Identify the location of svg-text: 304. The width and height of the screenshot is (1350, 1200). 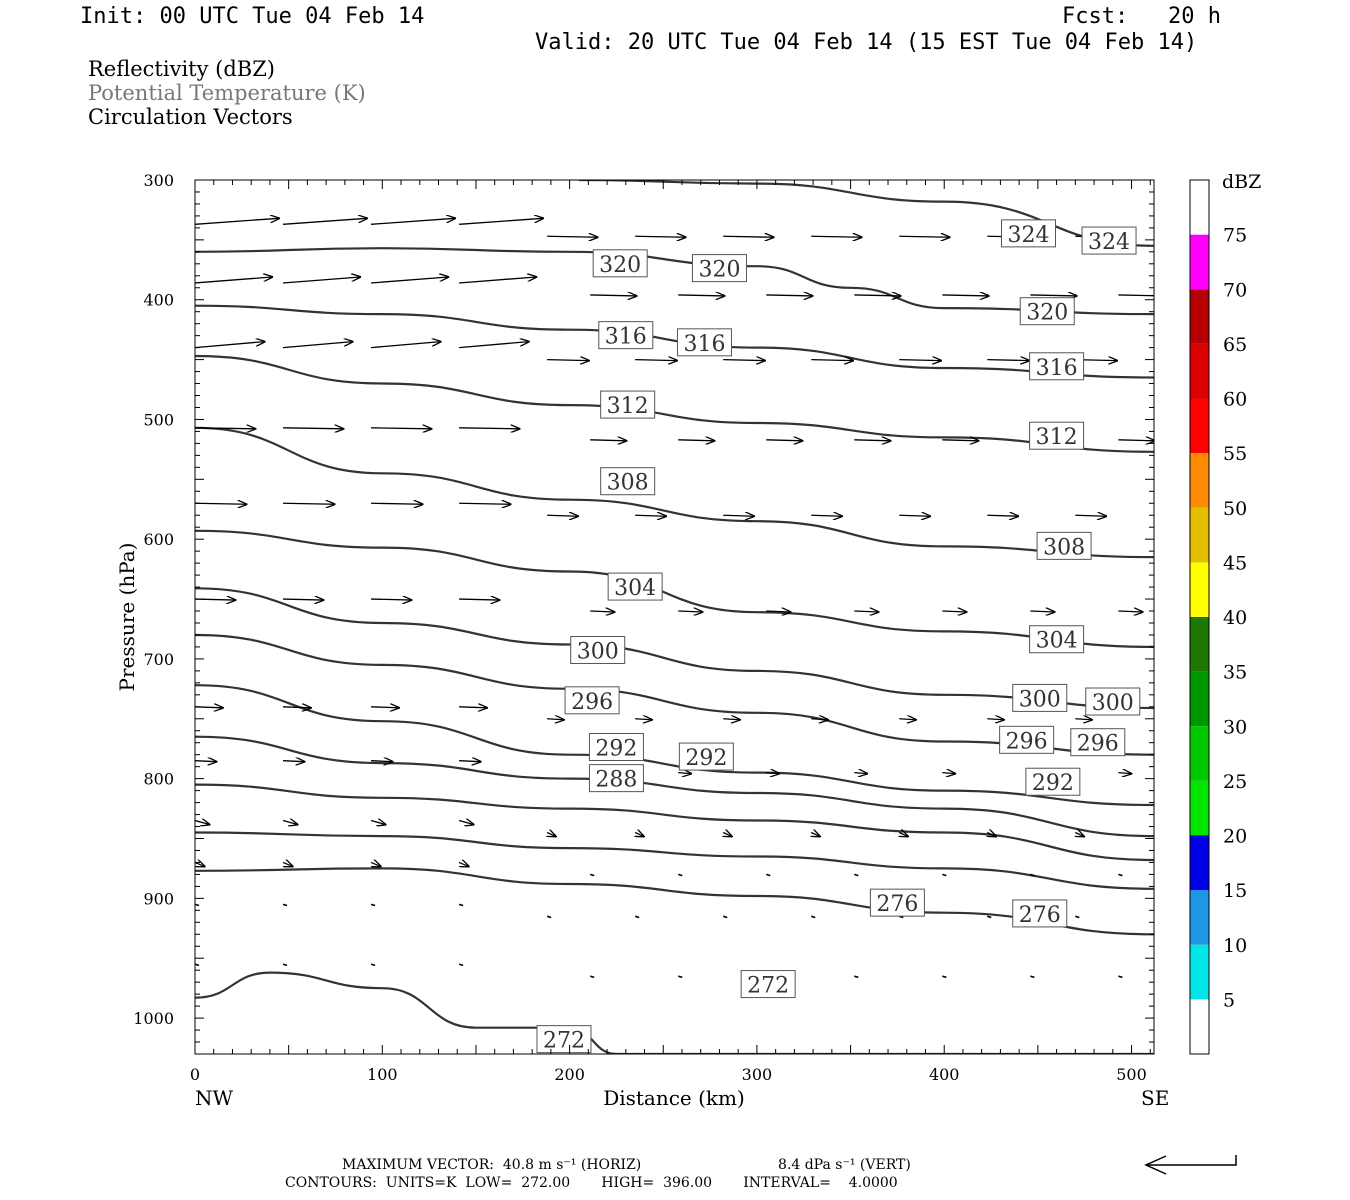
(1057, 641).